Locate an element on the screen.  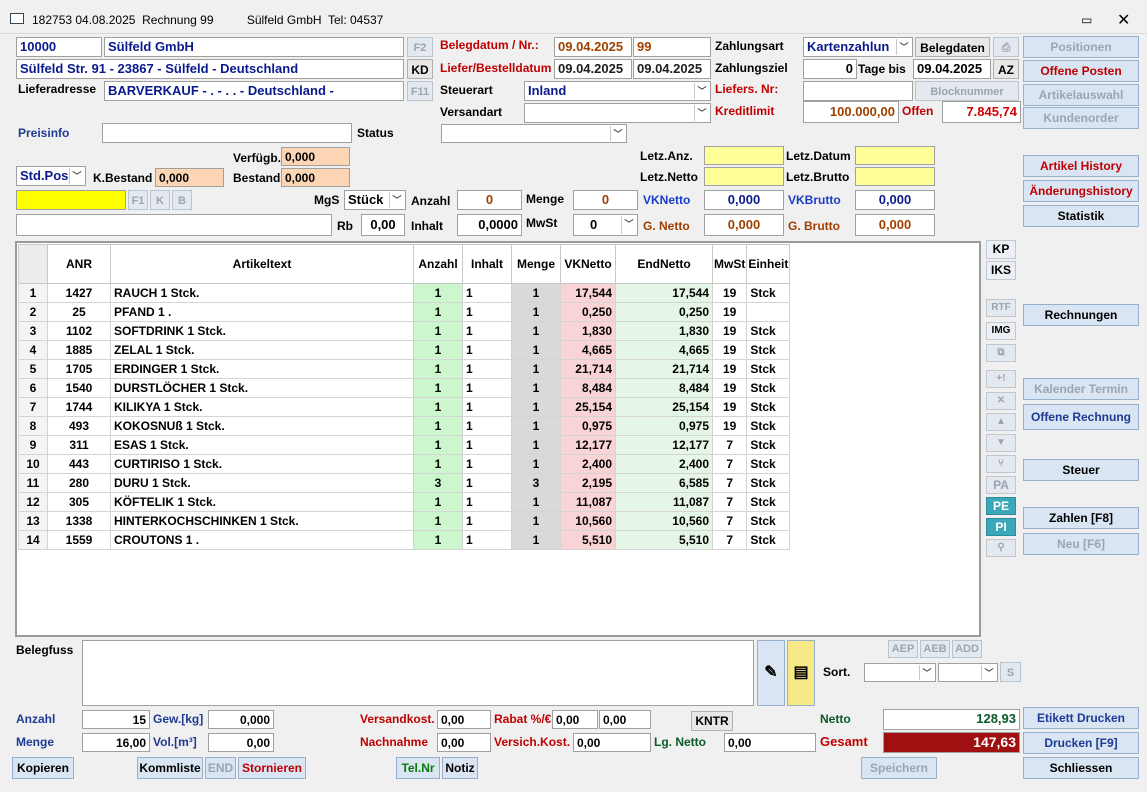
menge-cell: 3 is located at coordinates (536, 483).